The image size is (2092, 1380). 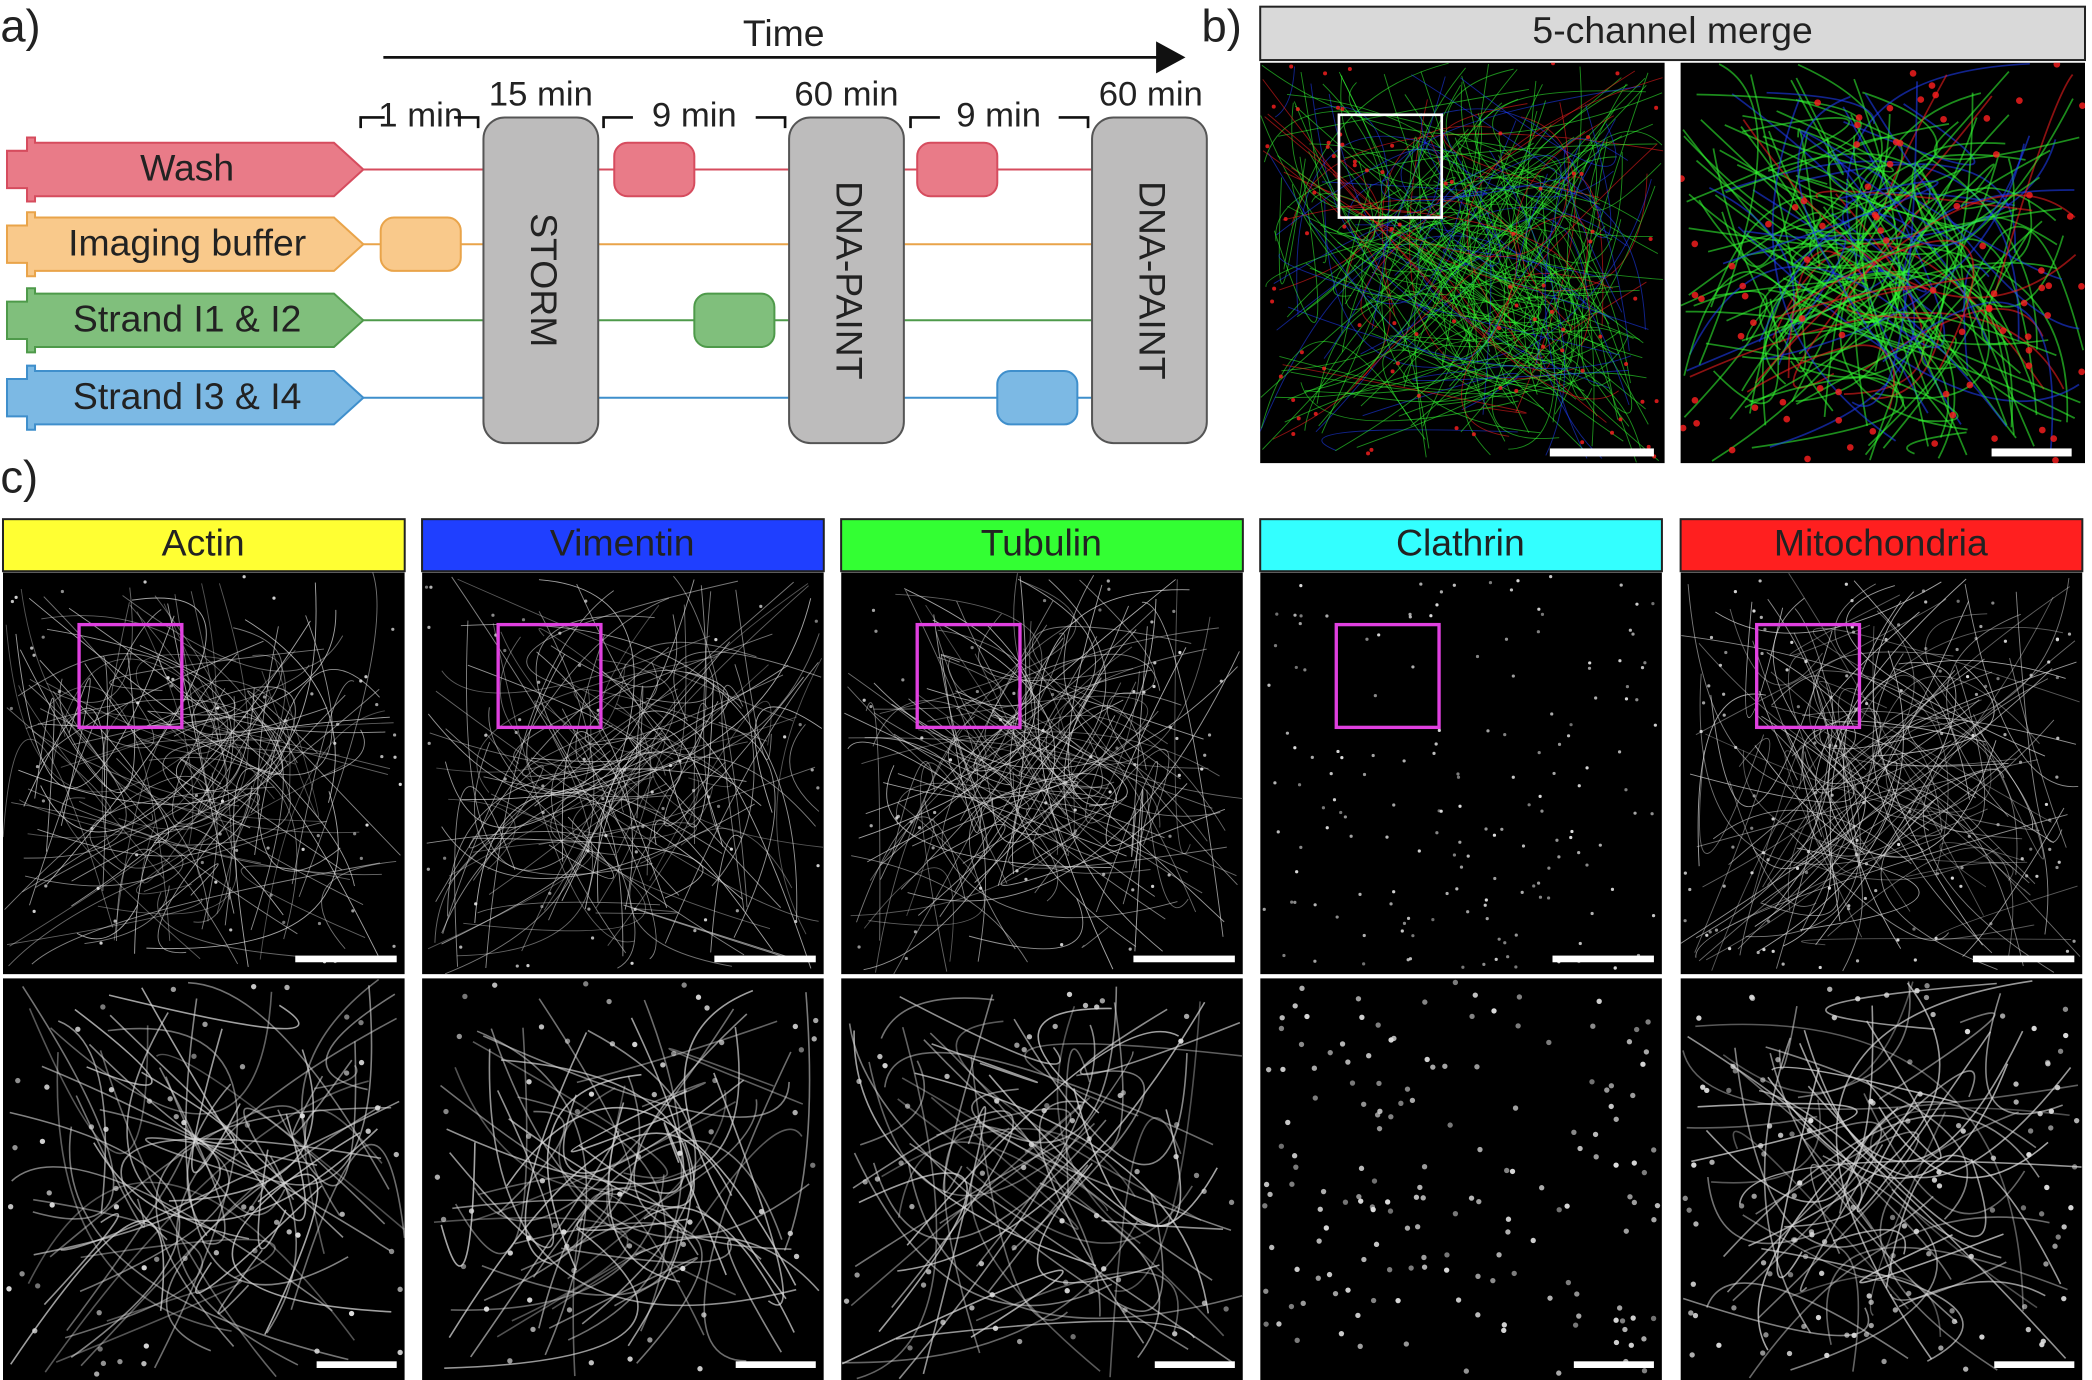 I want to click on bracket, so click(x=694, y=122).